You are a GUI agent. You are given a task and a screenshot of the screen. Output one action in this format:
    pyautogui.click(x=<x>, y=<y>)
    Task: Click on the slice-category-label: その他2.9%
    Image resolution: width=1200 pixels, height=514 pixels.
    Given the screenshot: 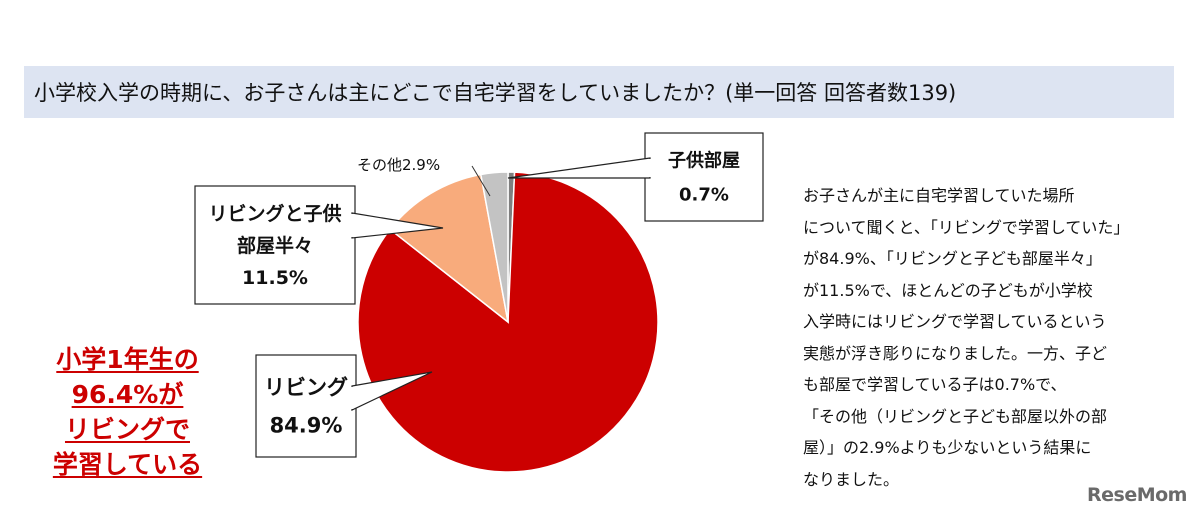 What is the action you would take?
    pyautogui.click(x=398, y=165)
    